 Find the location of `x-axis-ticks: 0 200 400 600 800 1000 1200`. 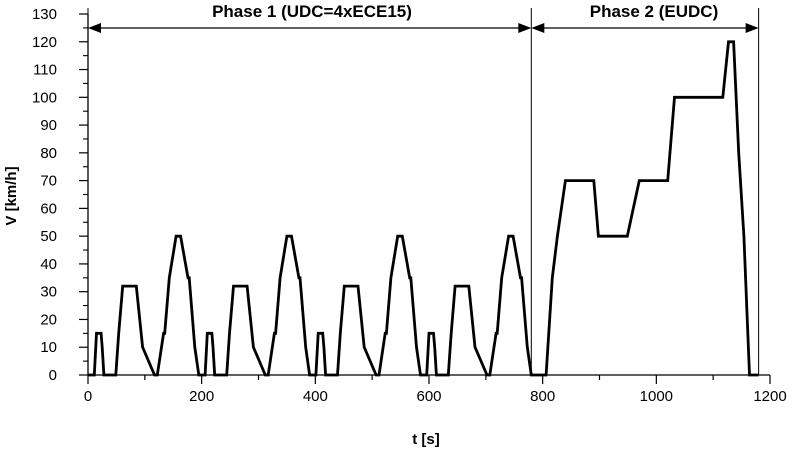

x-axis-ticks: 0 200 400 600 800 1000 1200 is located at coordinates (435, 390).